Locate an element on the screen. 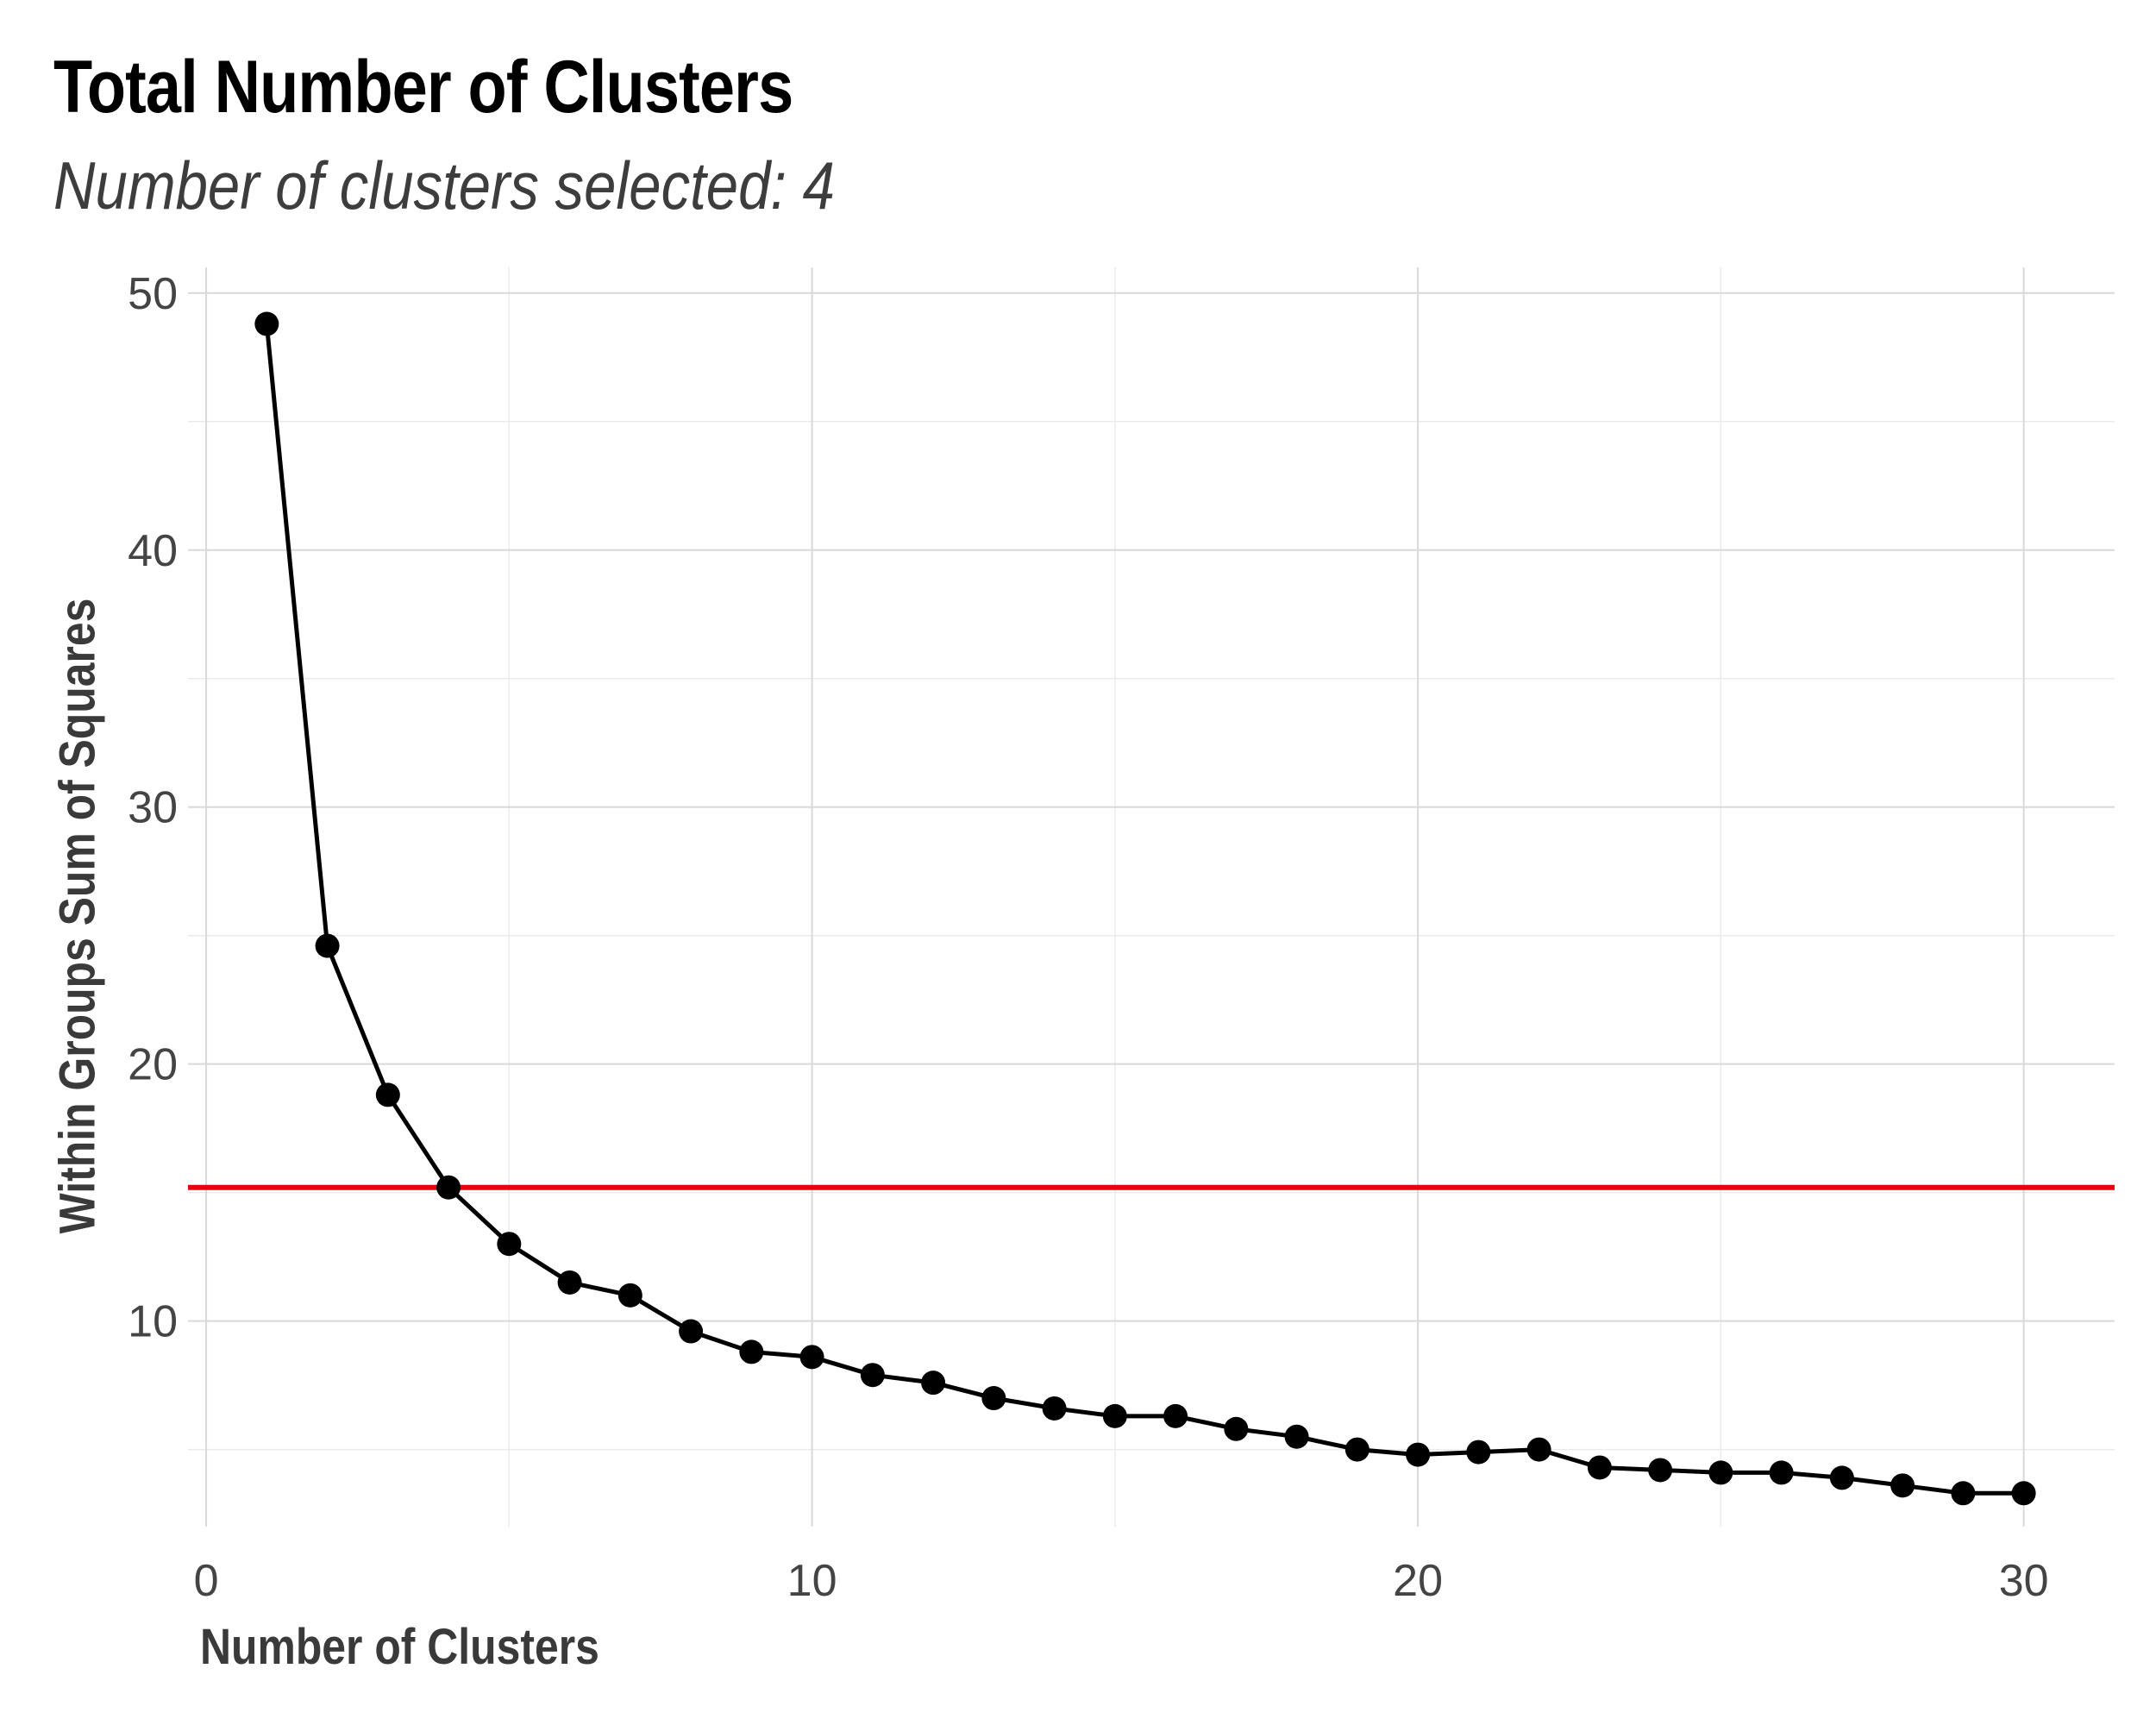 This screenshot has height=1725, width=2156. y-tick-label: 50 is located at coordinates (153, 294).